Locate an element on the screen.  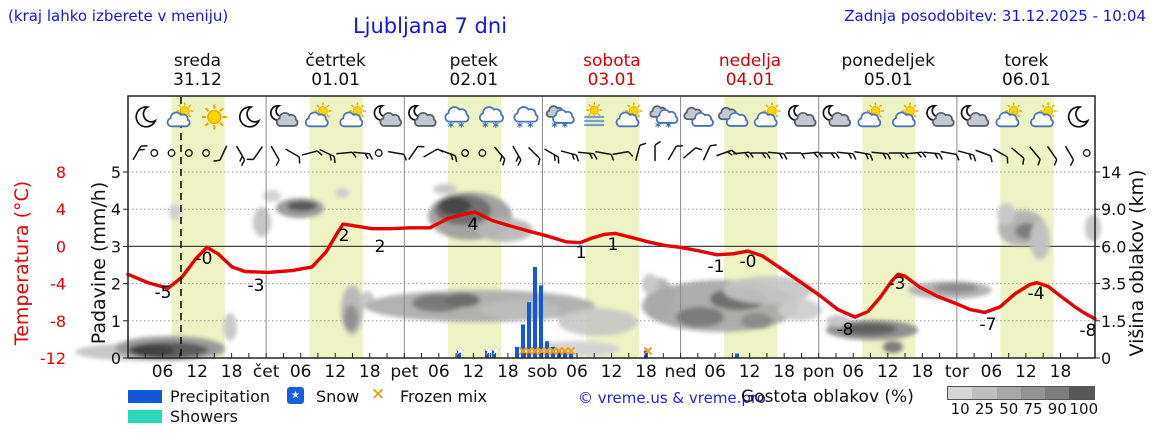
day-abbr-label: tor is located at coordinates (957, 372).